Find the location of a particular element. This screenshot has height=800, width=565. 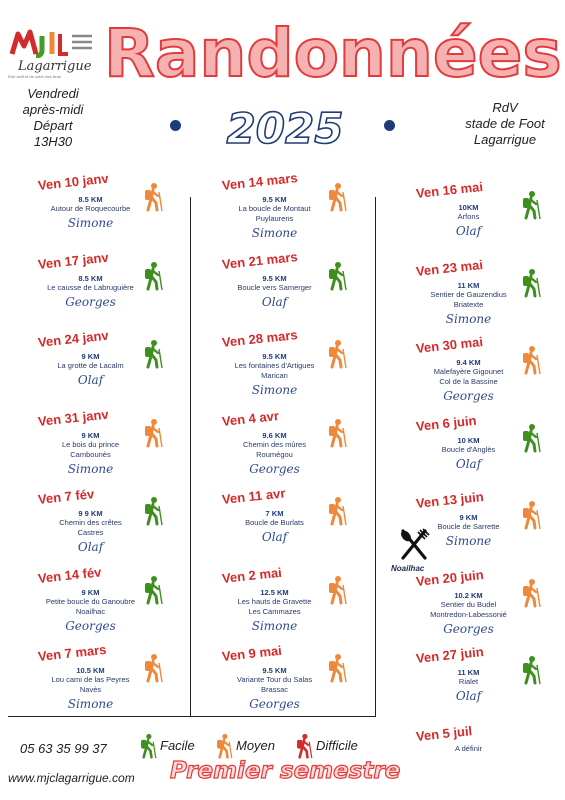

noailhac-label: Noailhac is located at coordinates (408, 568).